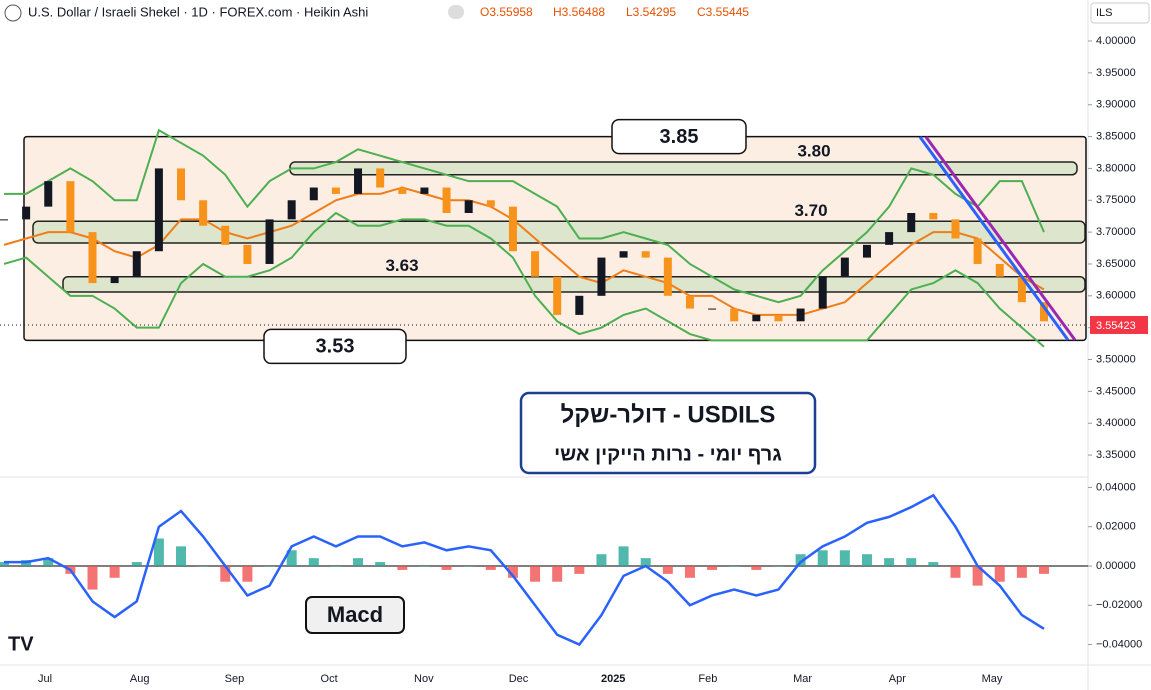 The height and width of the screenshot is (690, 1151). Describe the element at coordinates (668, 433) in the screenshot. I see `annotation-box` at that location.